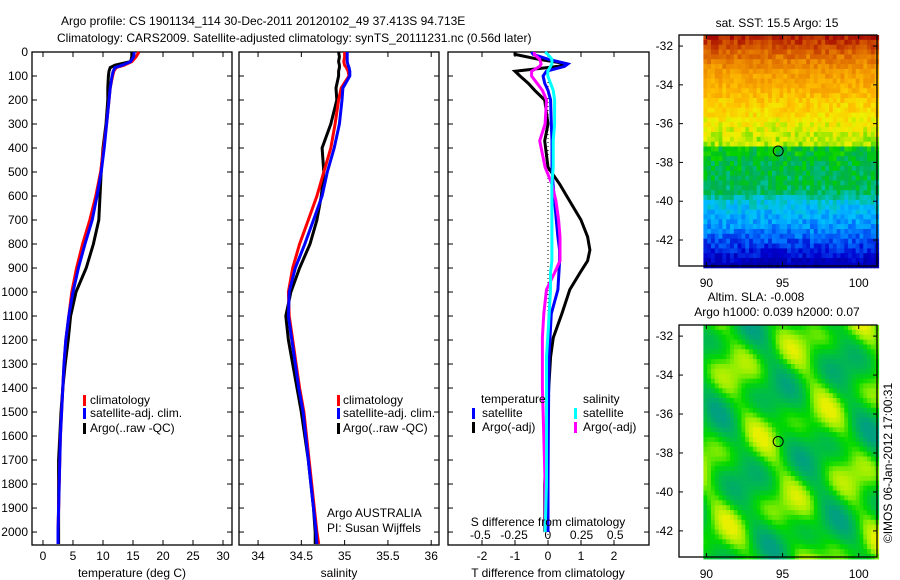  I want to click on x-tick-label: 35, so click(345, 556).